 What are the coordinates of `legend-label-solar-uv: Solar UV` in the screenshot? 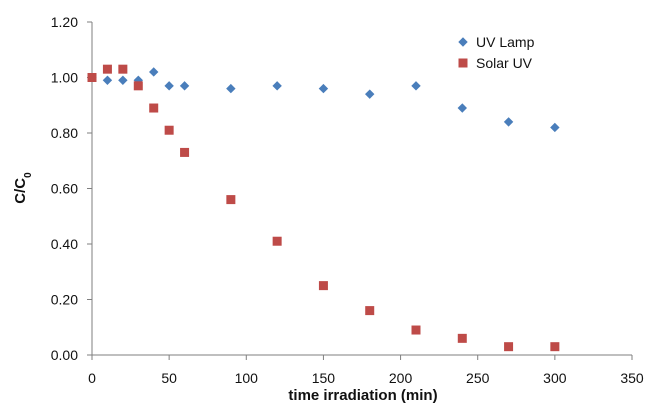 It's located at (504, 63).